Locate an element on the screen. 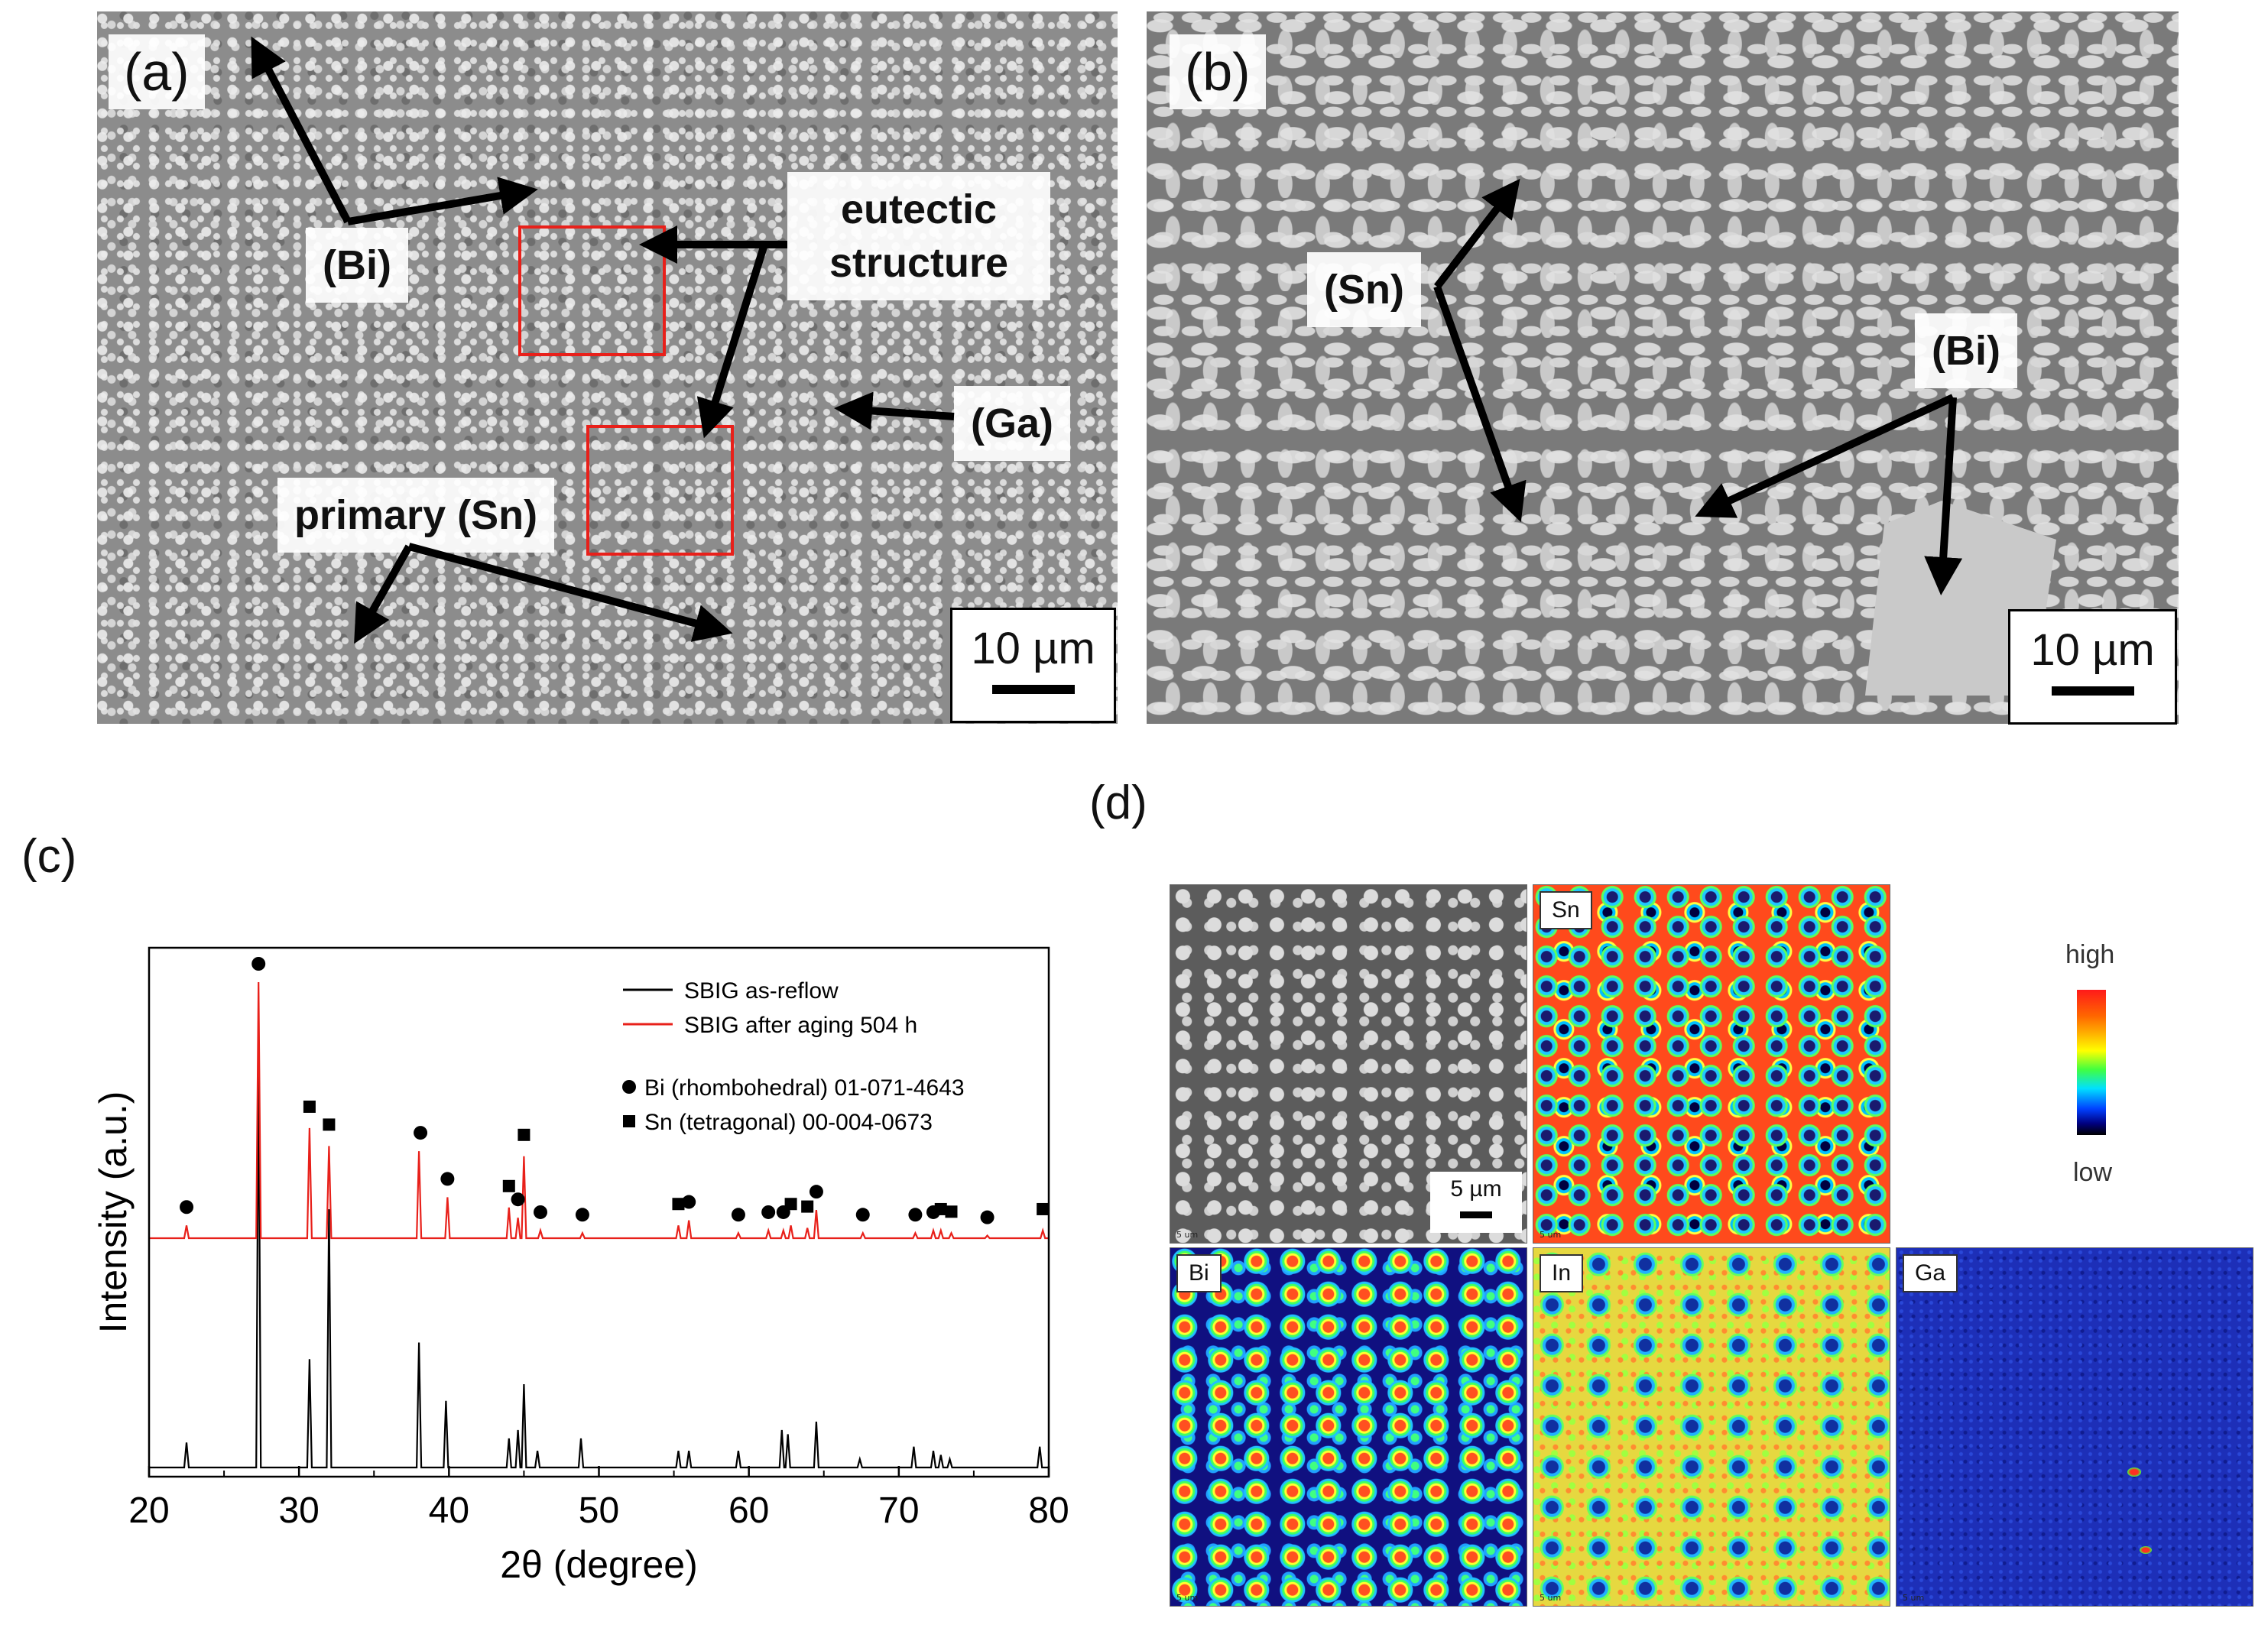  legend-text-1: SBIG after aging 504 h is located at coordinates (801, 1025).